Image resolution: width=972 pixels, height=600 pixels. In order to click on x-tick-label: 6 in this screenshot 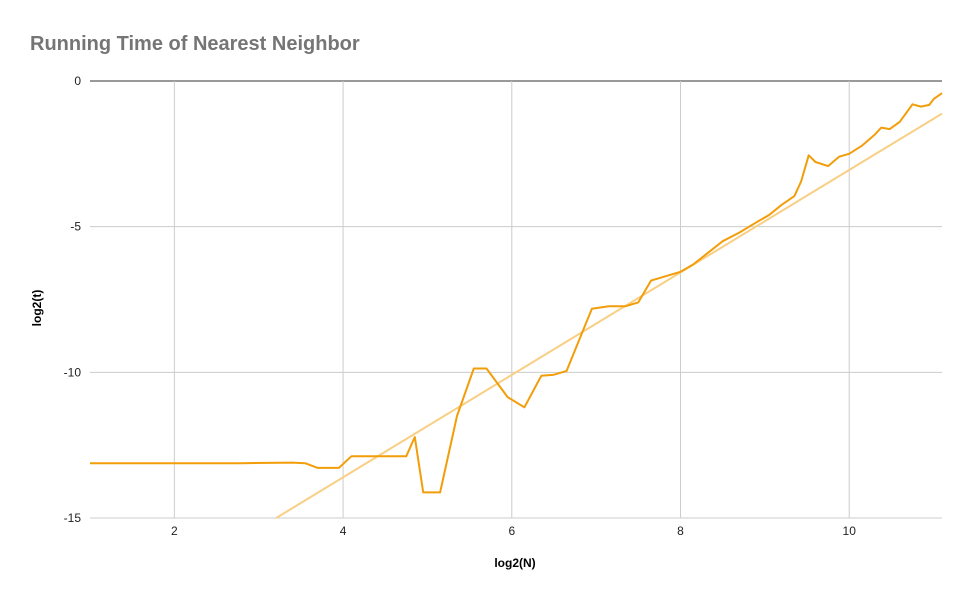, I will do `click(511, 531)`.